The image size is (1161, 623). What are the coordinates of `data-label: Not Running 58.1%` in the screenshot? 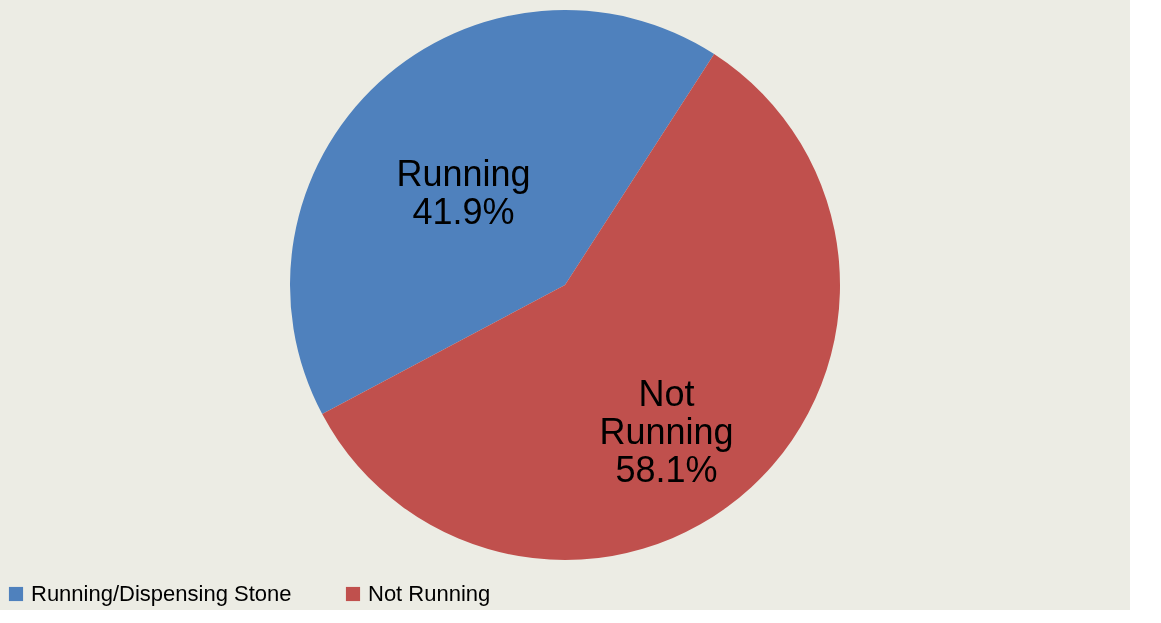 It's located at (666, 432).